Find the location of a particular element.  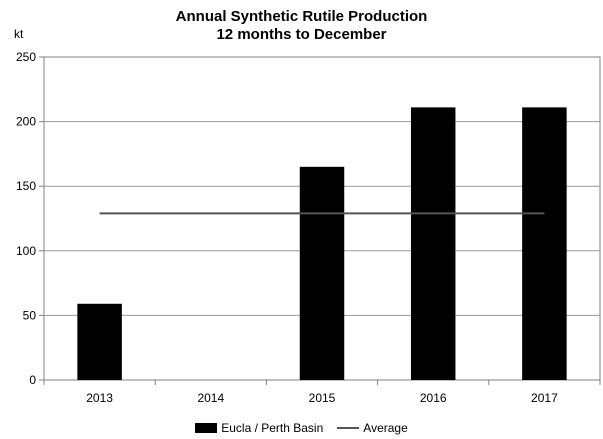

legend: Eucla / Perth Basin Average is located at coordinates (301, 428).